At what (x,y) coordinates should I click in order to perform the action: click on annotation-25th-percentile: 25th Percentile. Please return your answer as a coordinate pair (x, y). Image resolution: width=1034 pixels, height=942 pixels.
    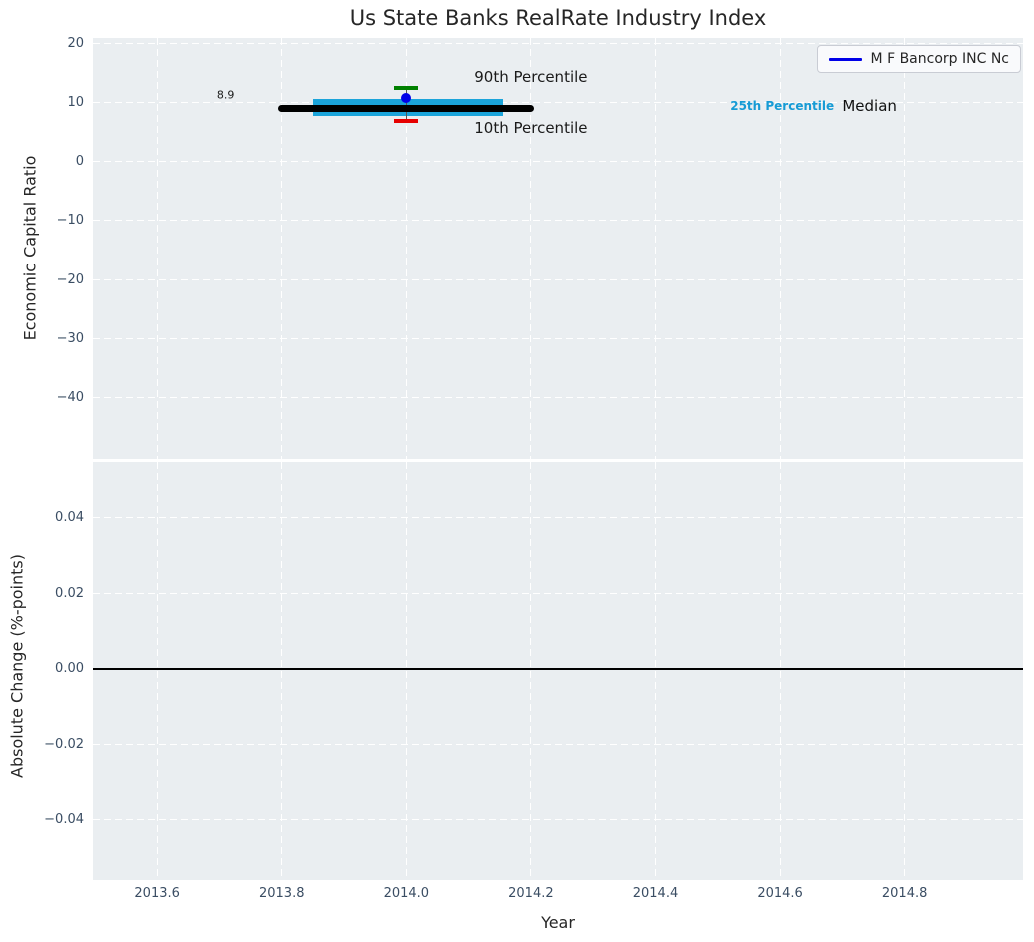
    Looking at the image, I should click on (782, 105).